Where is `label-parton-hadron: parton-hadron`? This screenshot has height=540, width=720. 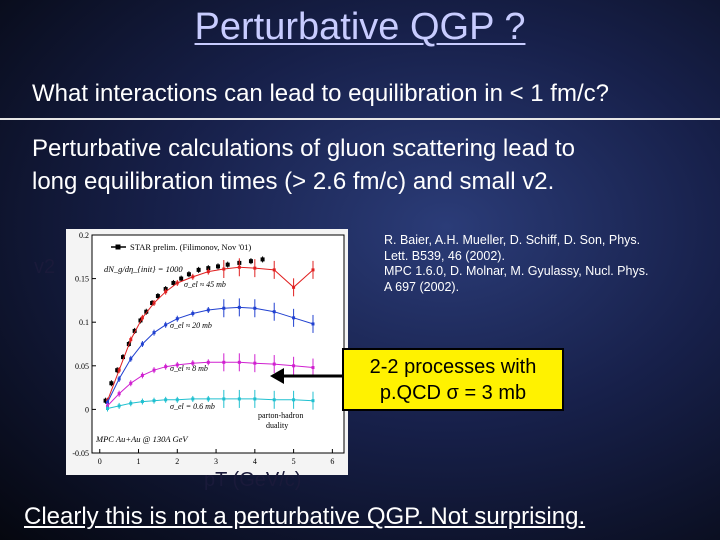 label-parton-hadron: parton-hadron is located at coordinates (280, 415).